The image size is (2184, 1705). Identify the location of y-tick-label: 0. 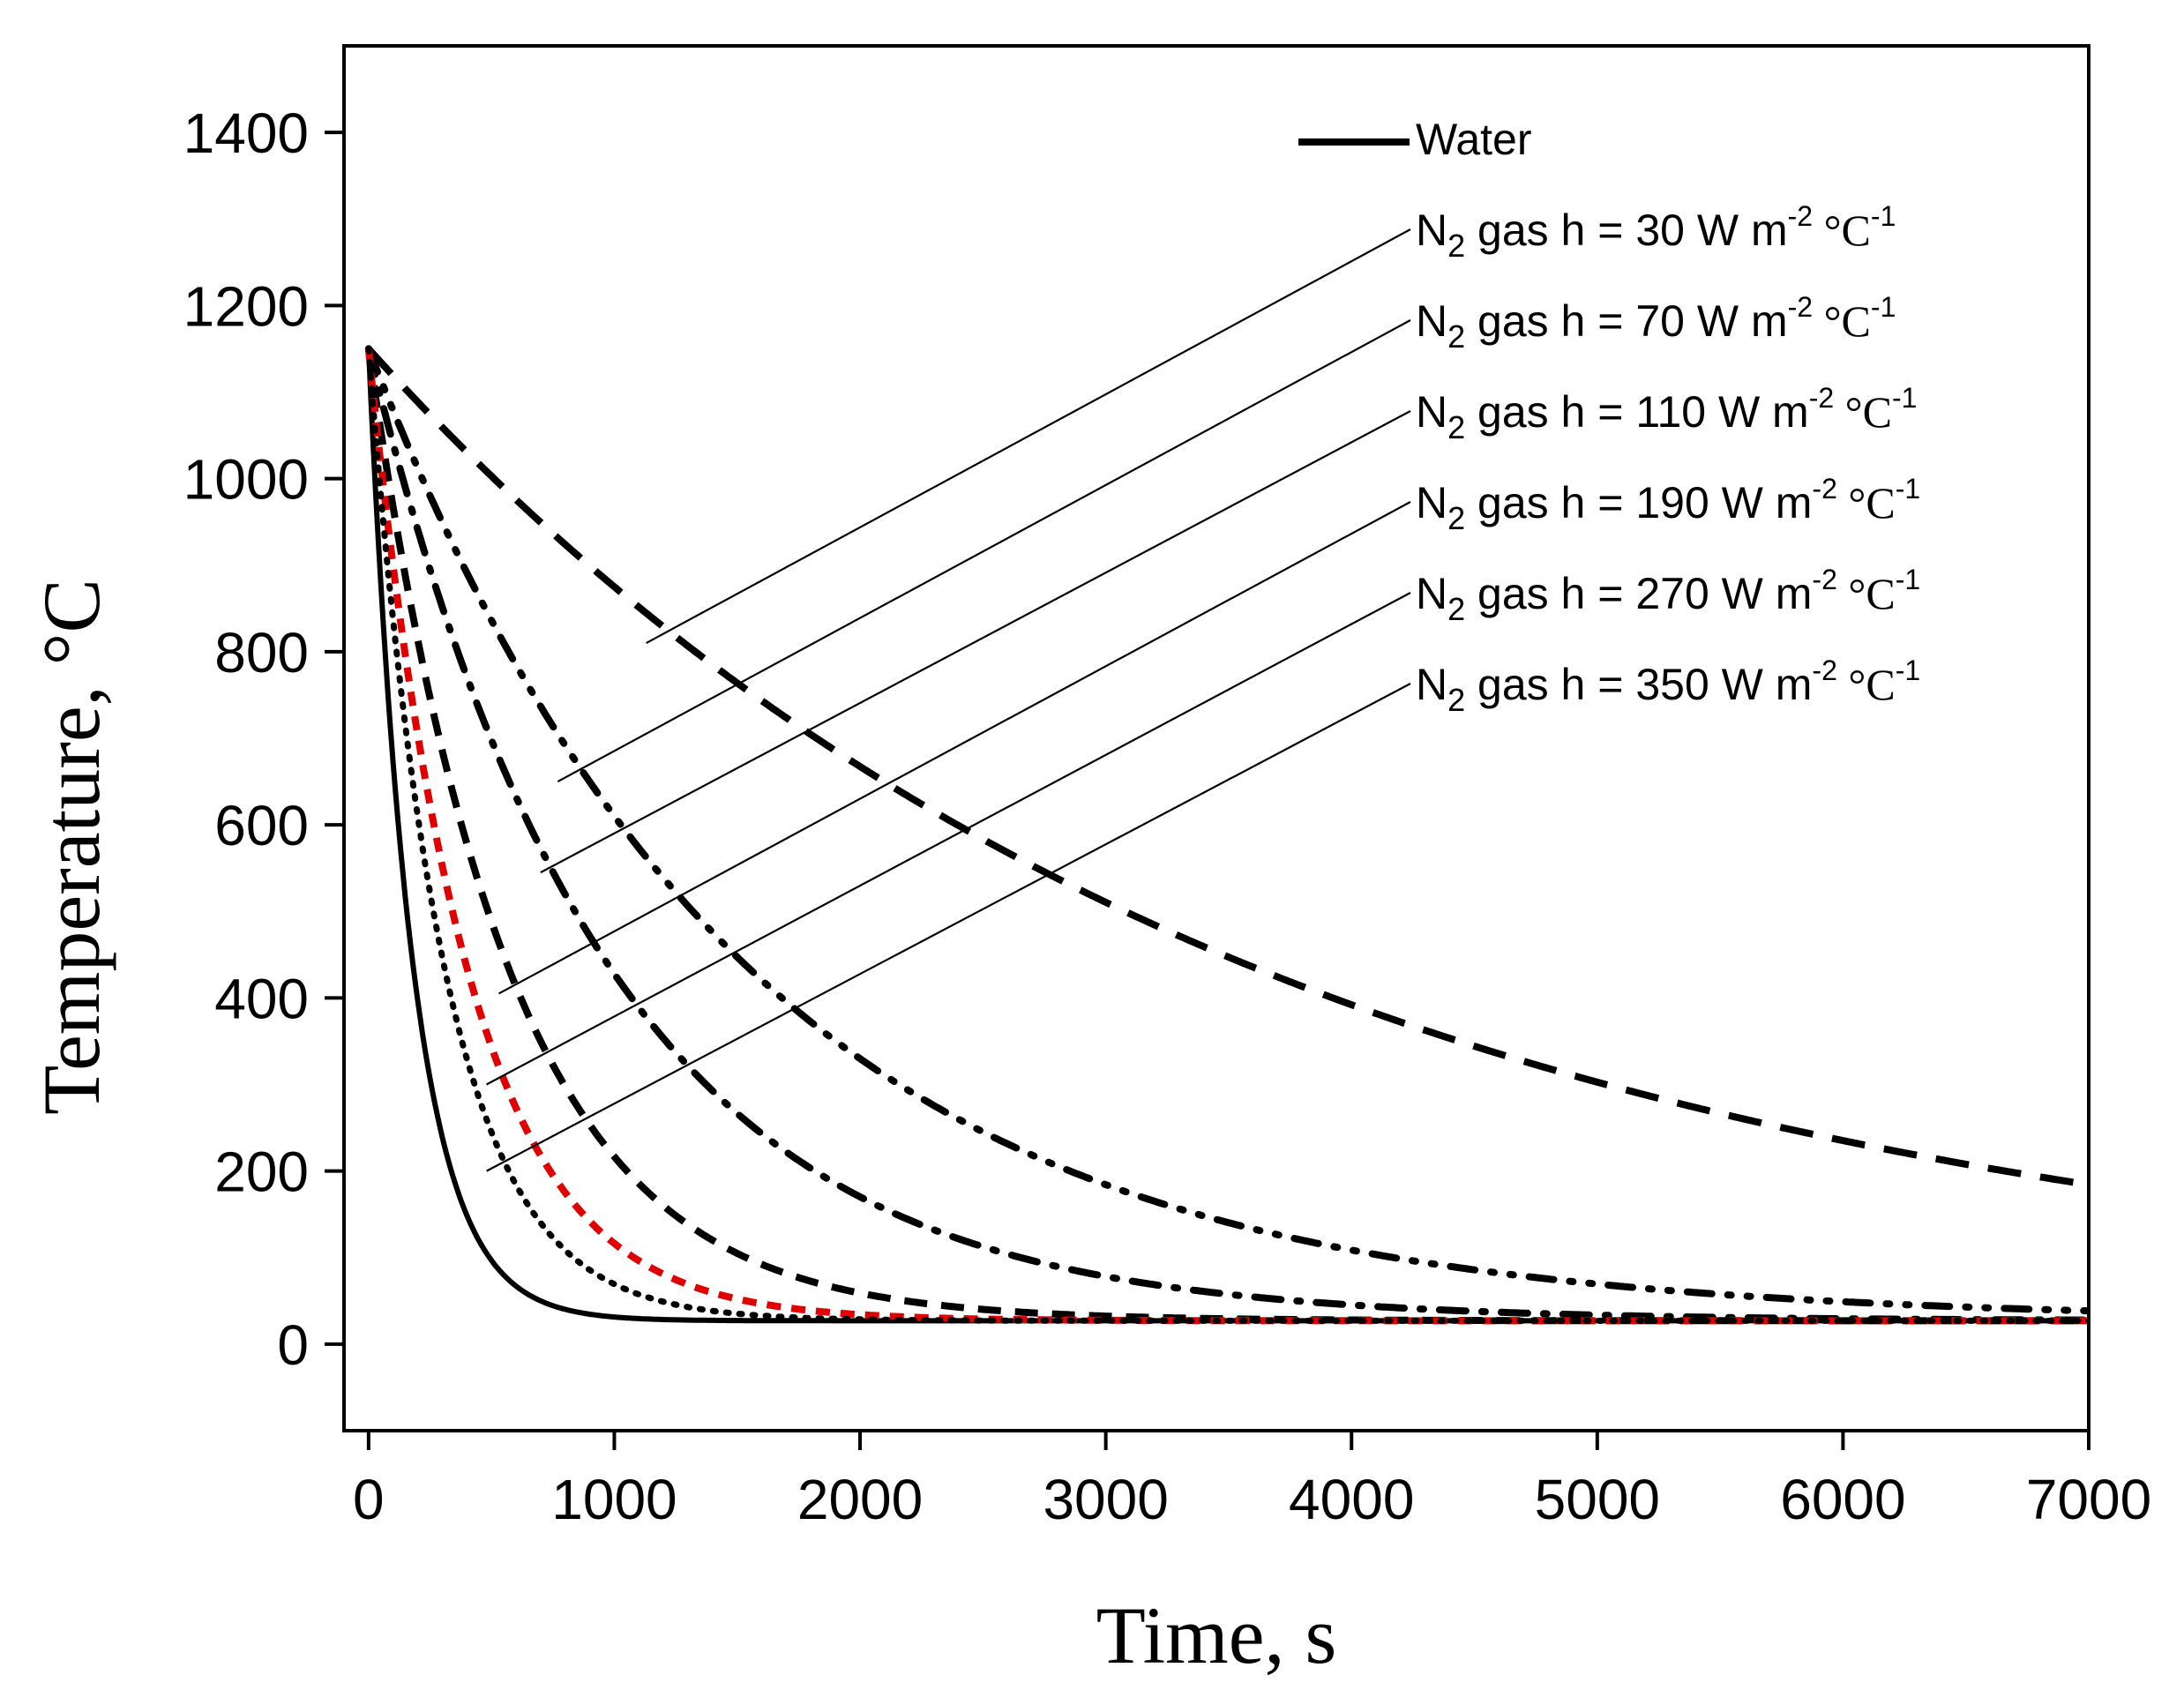
(293, 1345).